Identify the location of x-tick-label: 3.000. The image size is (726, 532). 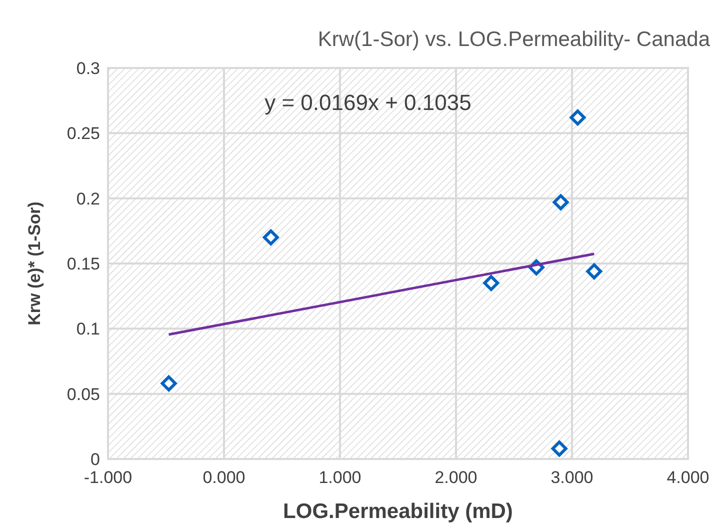
(572, 477).